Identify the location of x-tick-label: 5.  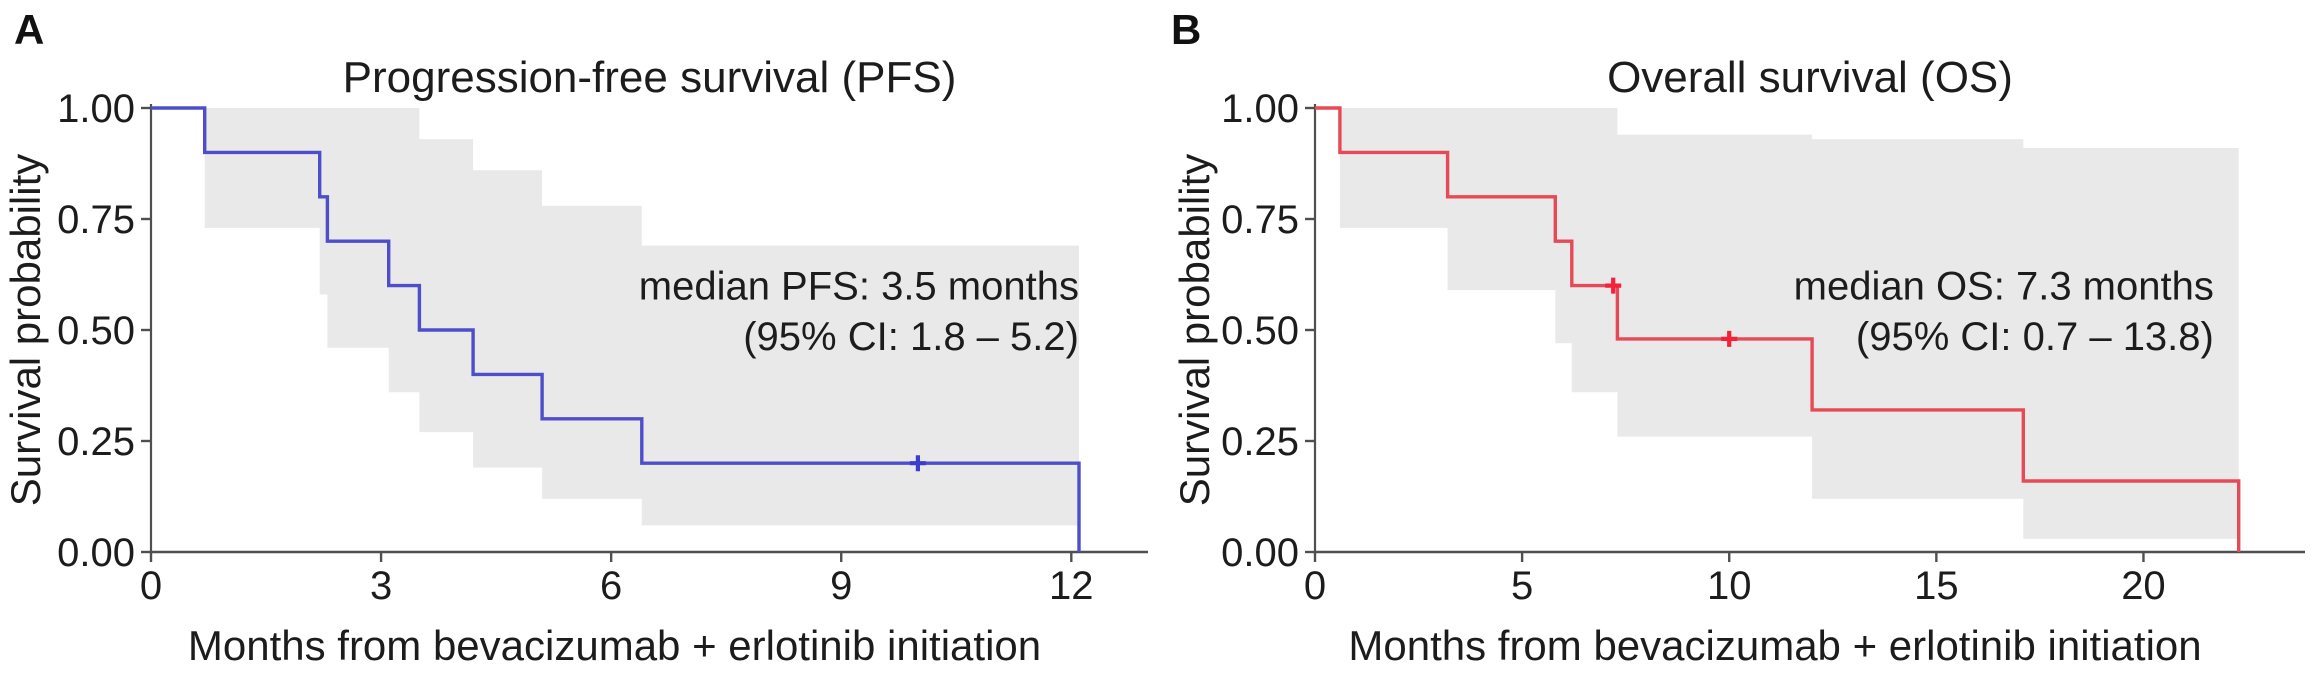
(1522, 586).